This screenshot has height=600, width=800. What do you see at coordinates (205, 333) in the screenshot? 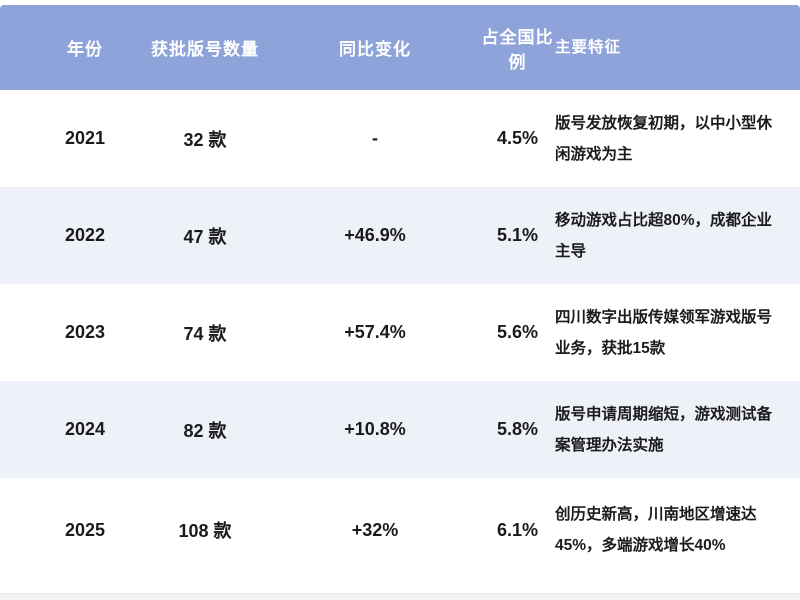
I see `cell-count: 74 款` at bounding box center [205, 333].